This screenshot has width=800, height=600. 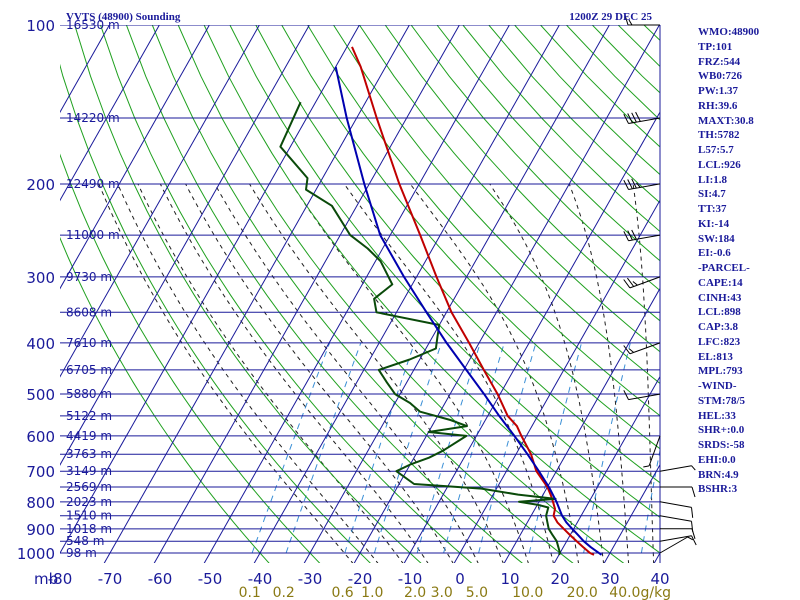 What do you see at coordinates (716, 238) in the screenshot?
I see `index-item: SW:184` at bounding box center [716, 238].